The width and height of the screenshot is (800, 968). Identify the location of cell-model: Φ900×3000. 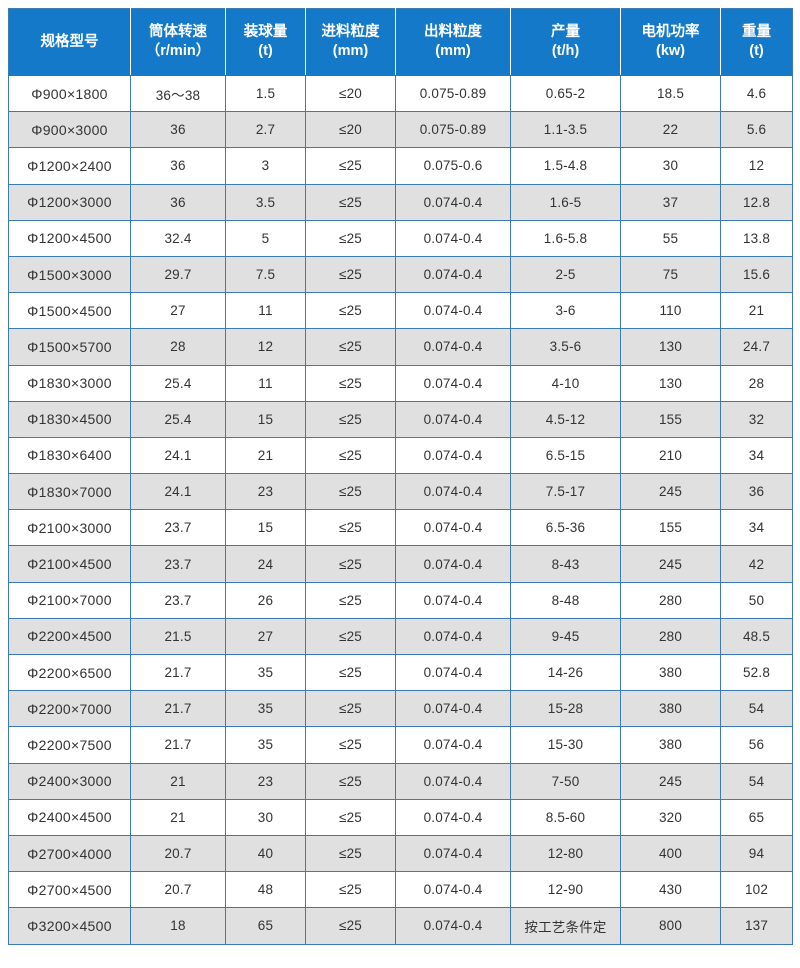
(69, 130).